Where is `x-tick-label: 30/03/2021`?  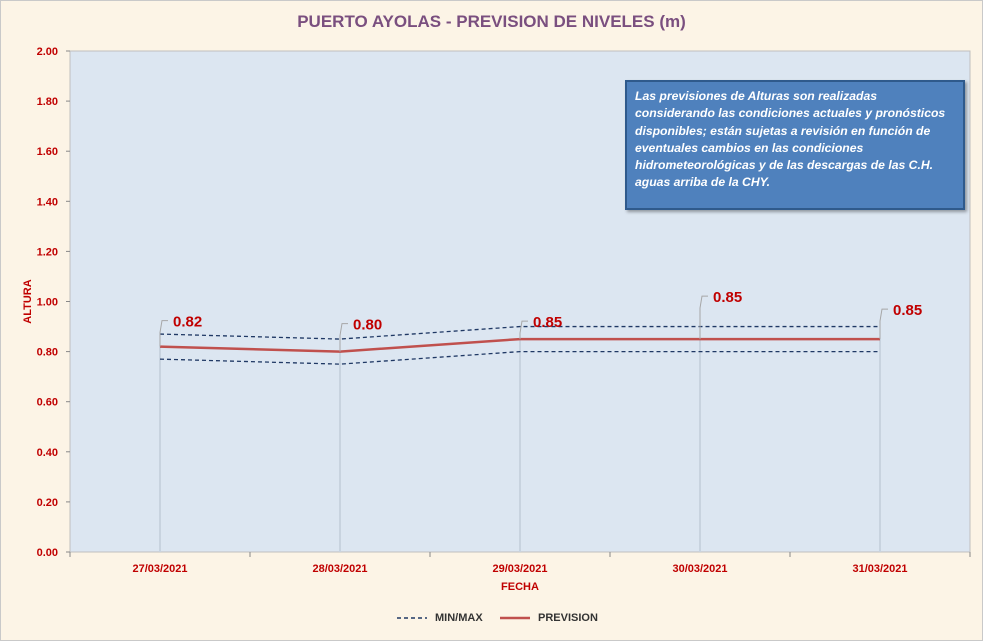 x-tick-label: 30/03/2021 is located at coordinates (699, 569).